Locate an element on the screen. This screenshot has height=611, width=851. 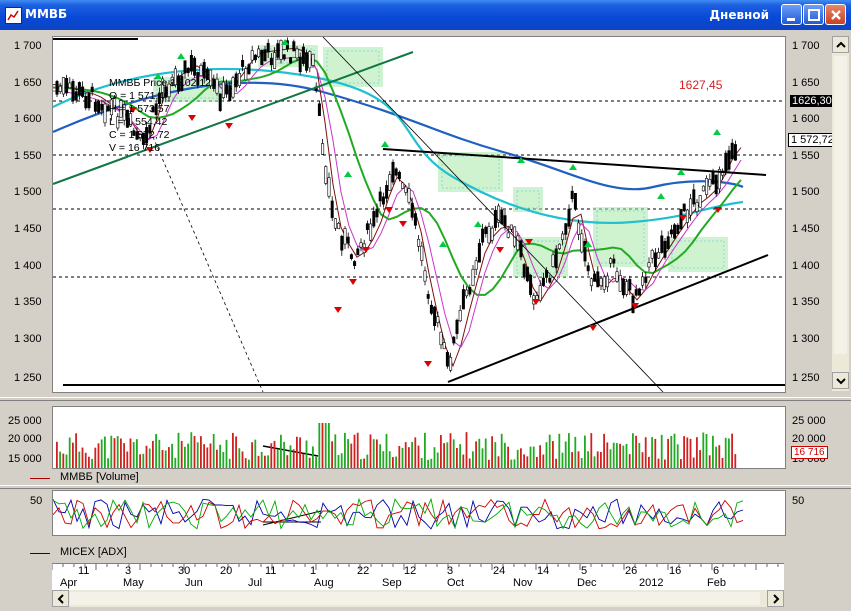
trendline-green is located at coordinates (233, 118).